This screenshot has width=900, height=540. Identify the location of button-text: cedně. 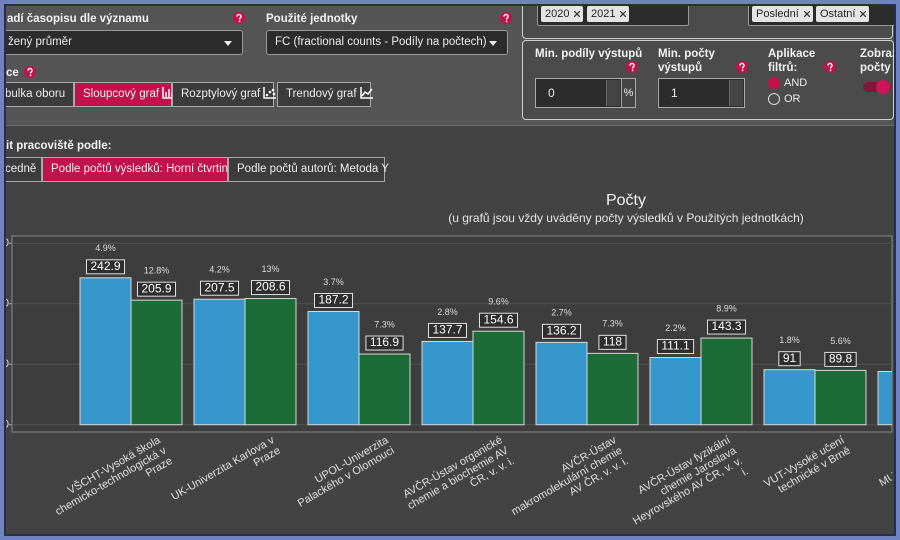
(21, 169).